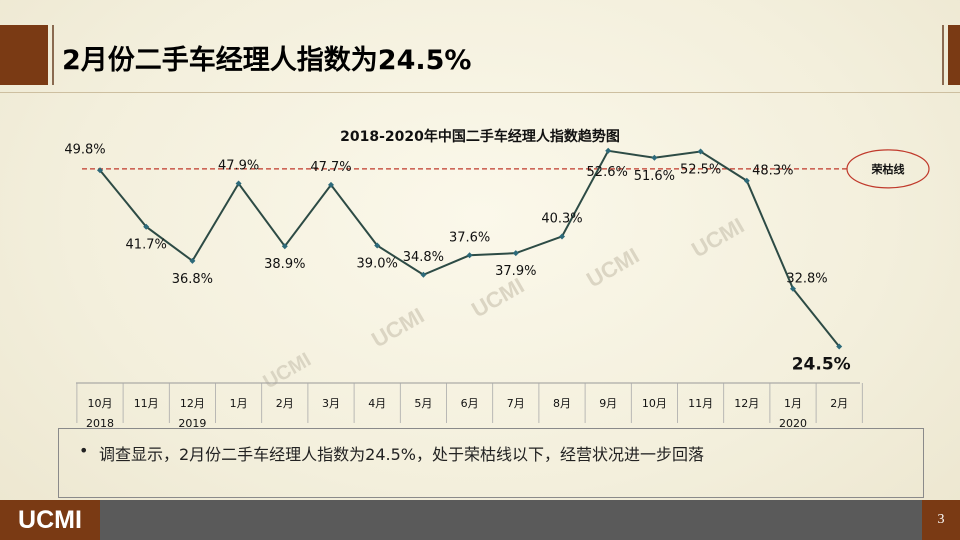 This screenshot has width=960, height=540. I want to click on threshold-callout, so click(888, 169).